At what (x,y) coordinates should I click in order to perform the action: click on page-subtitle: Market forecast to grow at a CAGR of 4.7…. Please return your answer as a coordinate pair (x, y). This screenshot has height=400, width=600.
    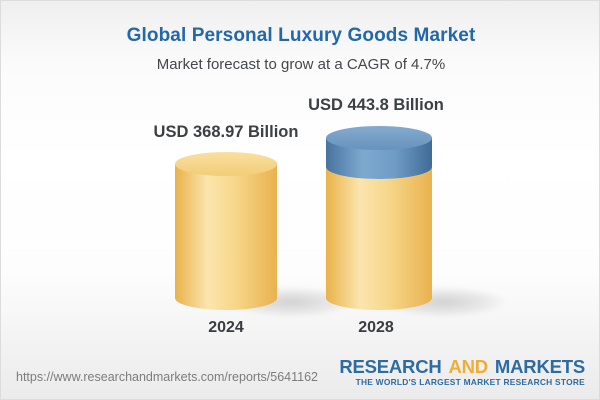
    Looking at the image, I should click on (301, 64).